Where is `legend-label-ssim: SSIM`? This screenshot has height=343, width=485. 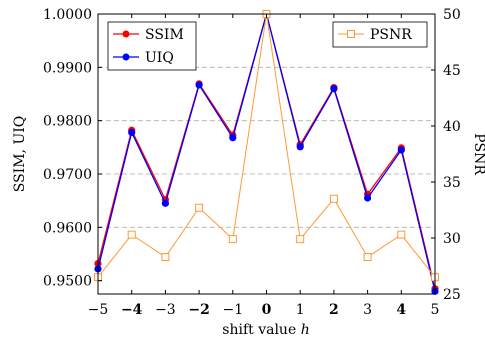
legend-label-ssim: SSIM is located at coordinates (164, 35).